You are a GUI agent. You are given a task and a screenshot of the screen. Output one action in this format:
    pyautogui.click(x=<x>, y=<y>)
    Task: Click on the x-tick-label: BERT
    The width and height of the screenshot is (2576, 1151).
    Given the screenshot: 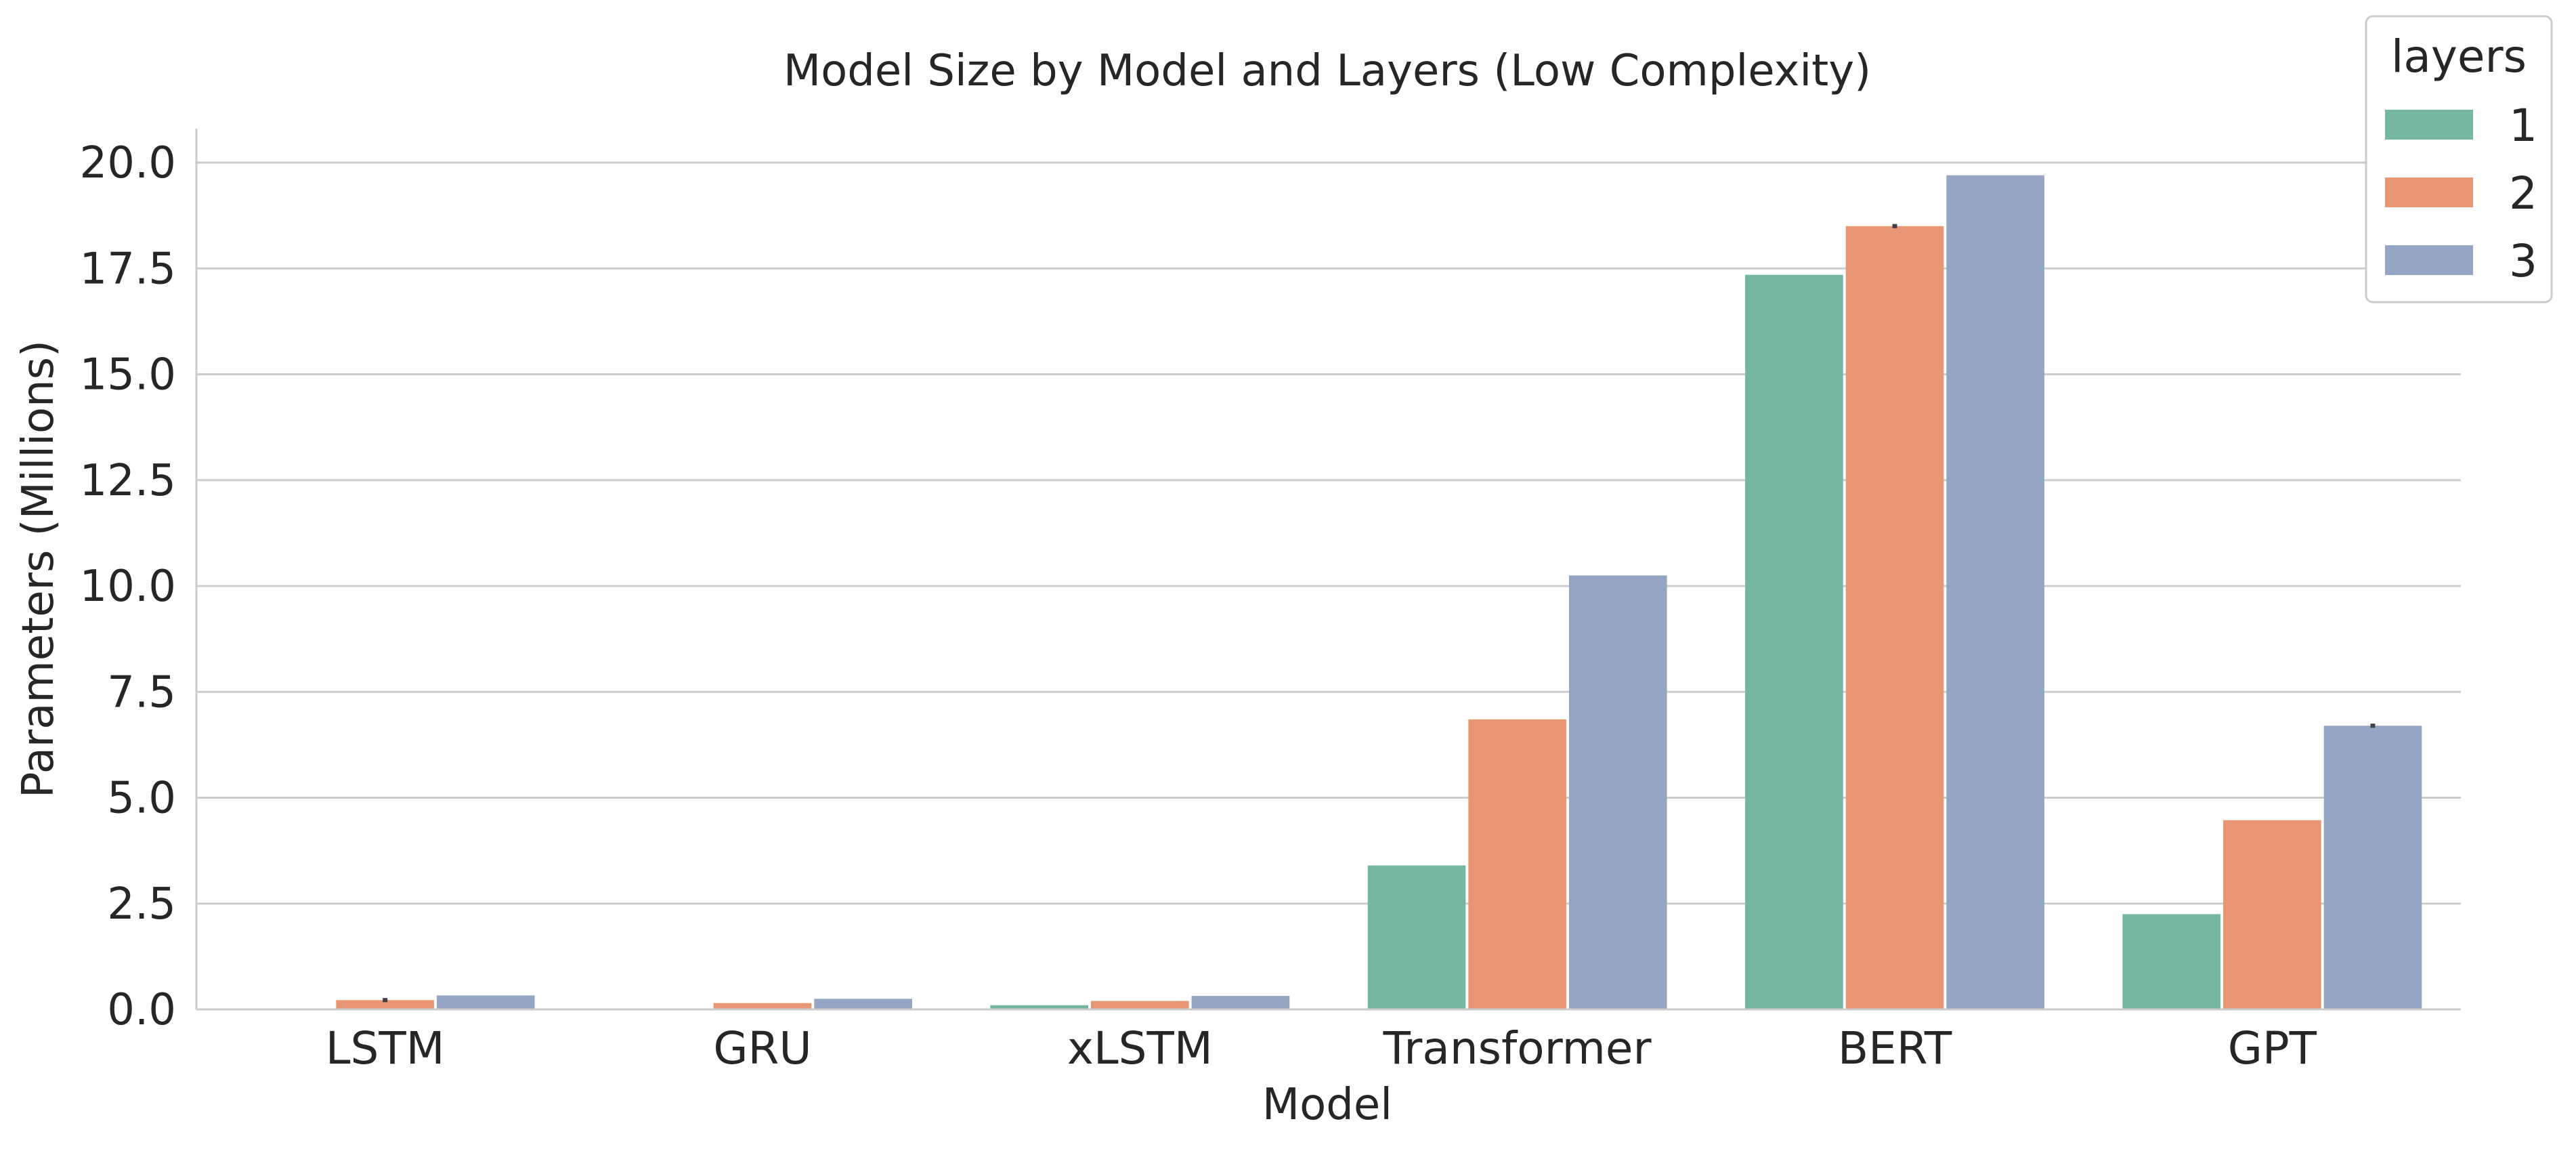 What is the action you would take?
    pyautogui.click(x=1895, y=1048)
    